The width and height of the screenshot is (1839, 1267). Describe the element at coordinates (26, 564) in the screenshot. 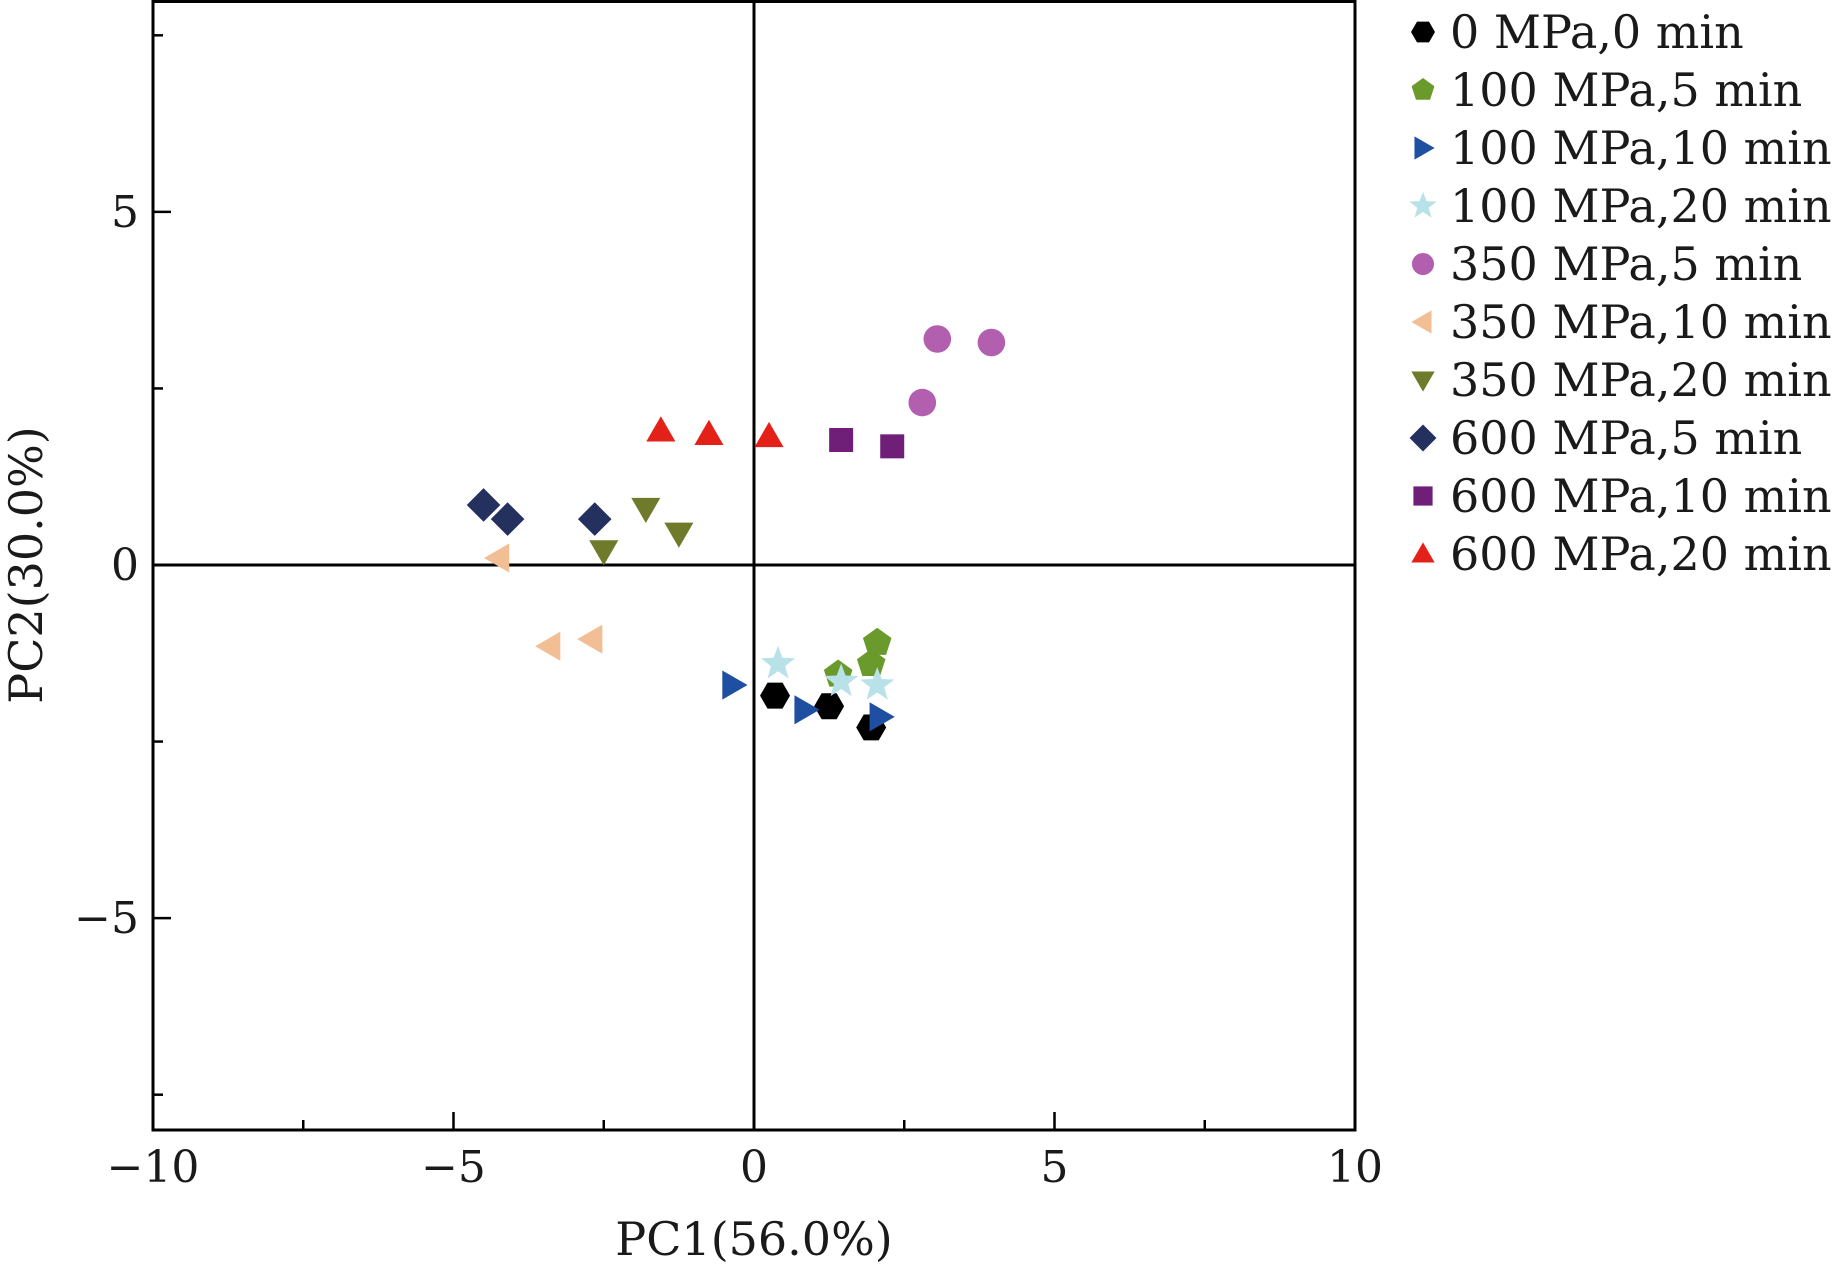

I see `y-axis-title: PC2(30.0%)` at that location.